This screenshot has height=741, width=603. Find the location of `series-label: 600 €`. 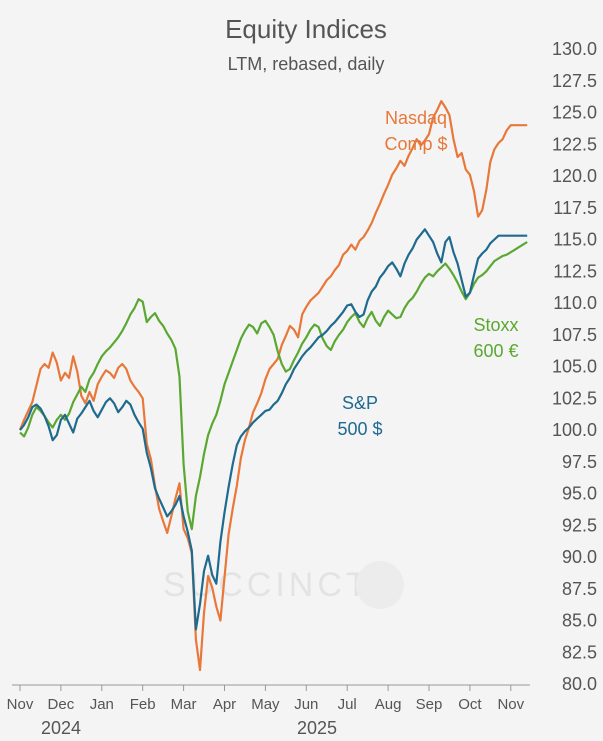

series-label: 600 € is located at coordinates (495, 351).